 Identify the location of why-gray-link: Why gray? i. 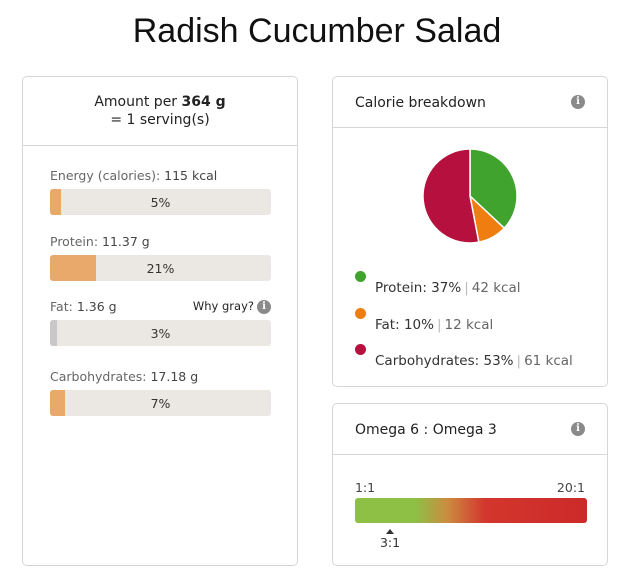
(232, 306).